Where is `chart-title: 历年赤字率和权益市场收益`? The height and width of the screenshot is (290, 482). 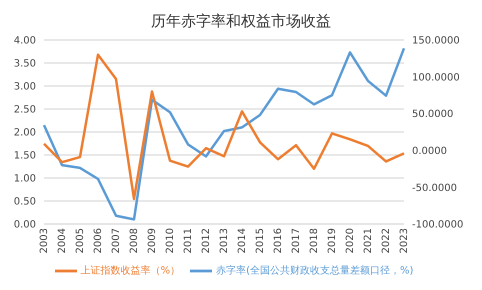 chart-title: 历年赤字率和权益市场收益 is located at coordinates (241, 21).